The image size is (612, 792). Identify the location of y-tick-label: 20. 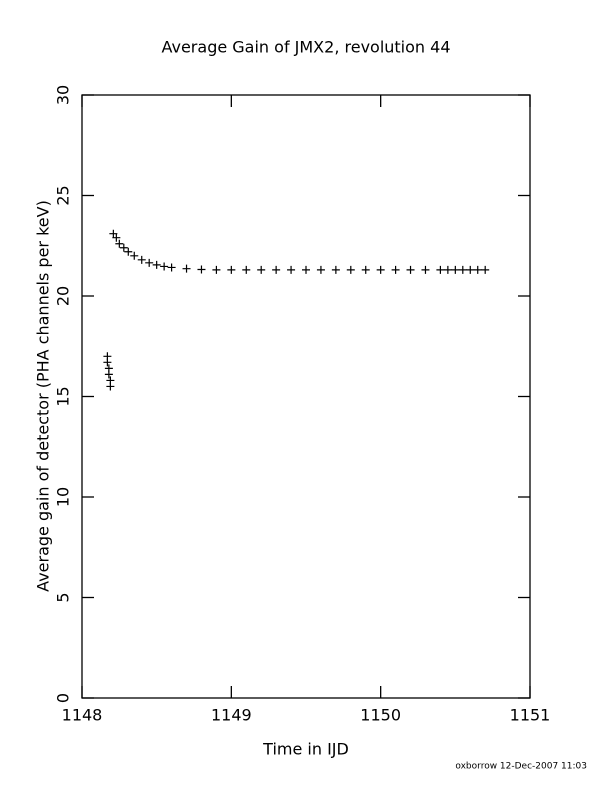
(63, 296).